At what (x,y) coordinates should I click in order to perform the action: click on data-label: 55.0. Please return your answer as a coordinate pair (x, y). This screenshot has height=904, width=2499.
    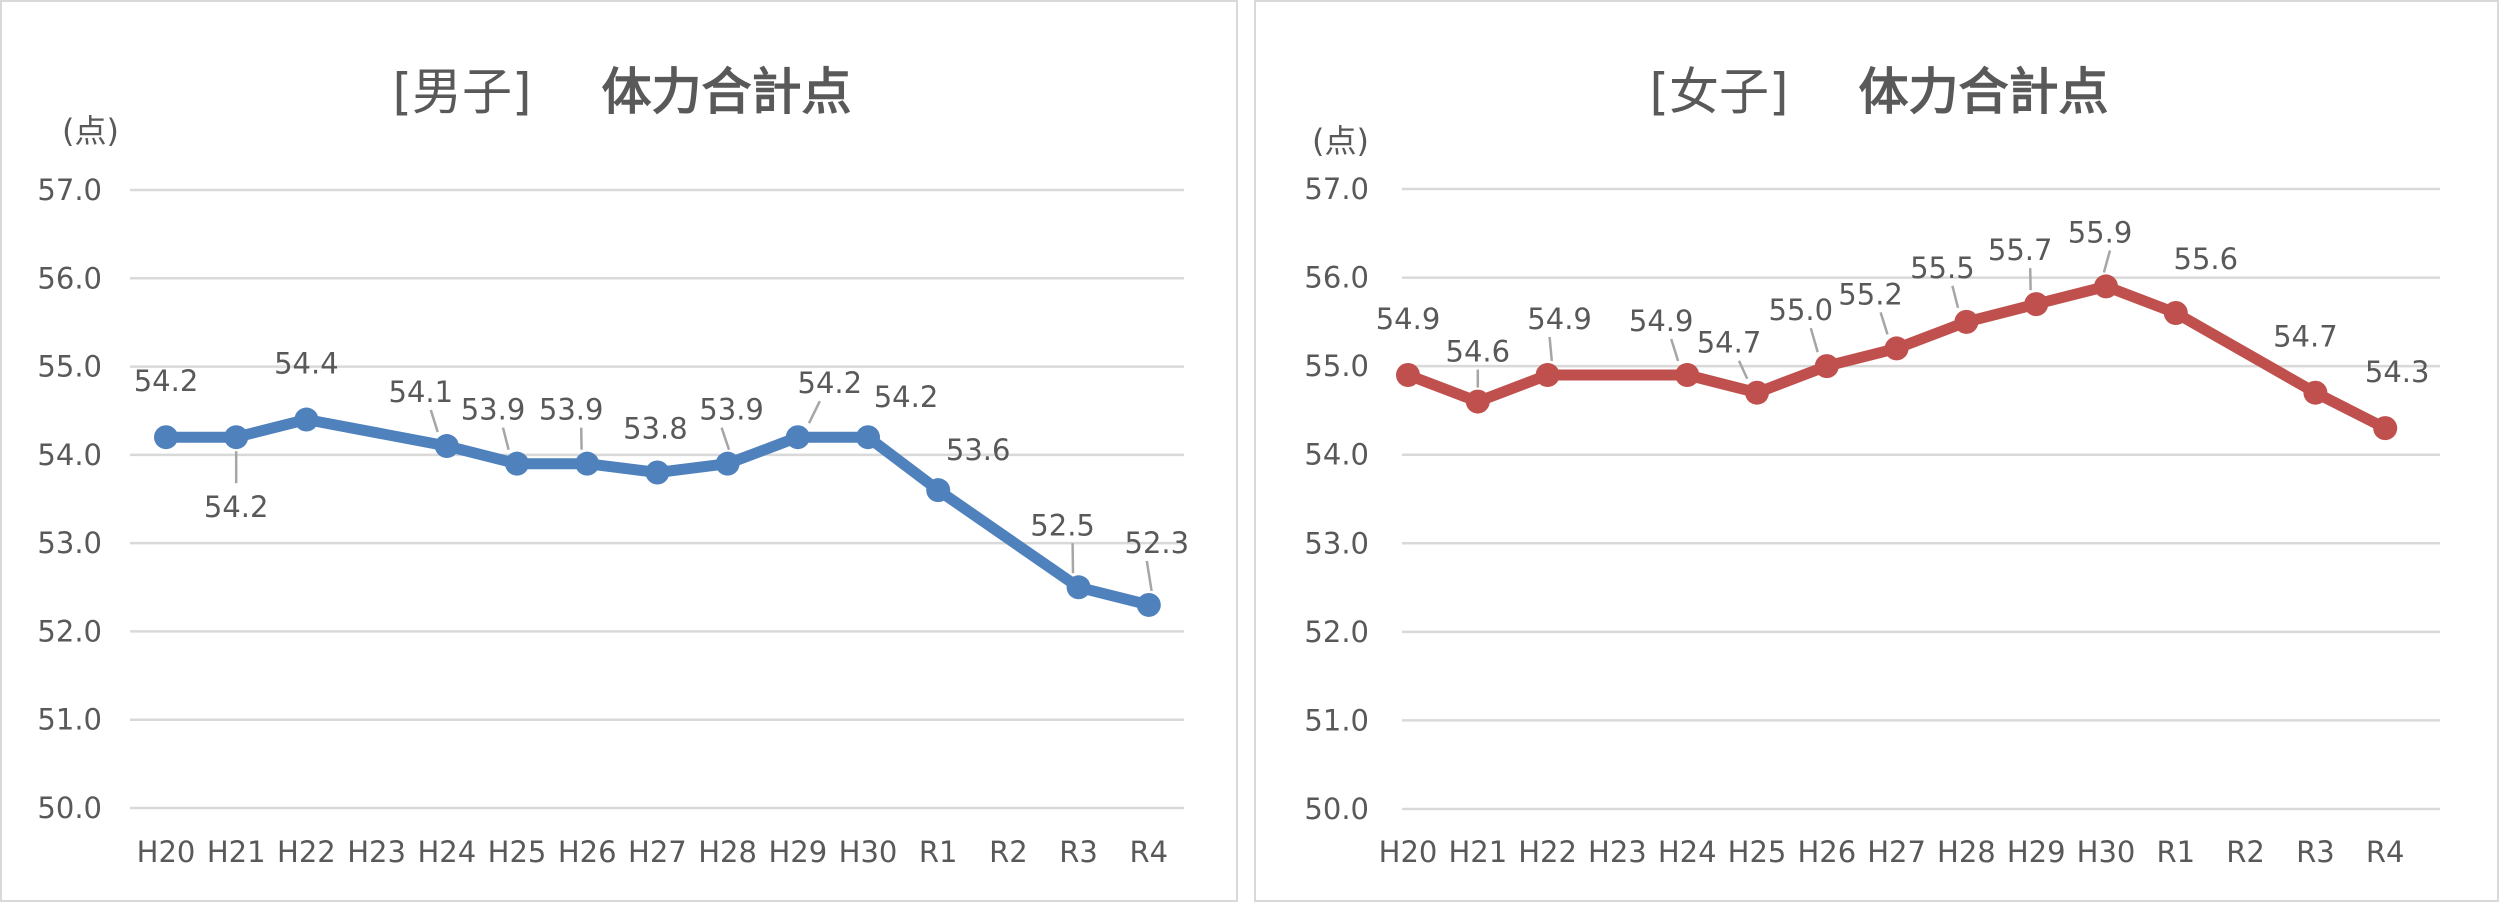
    Looking at the image, I should click on (1801, 310).